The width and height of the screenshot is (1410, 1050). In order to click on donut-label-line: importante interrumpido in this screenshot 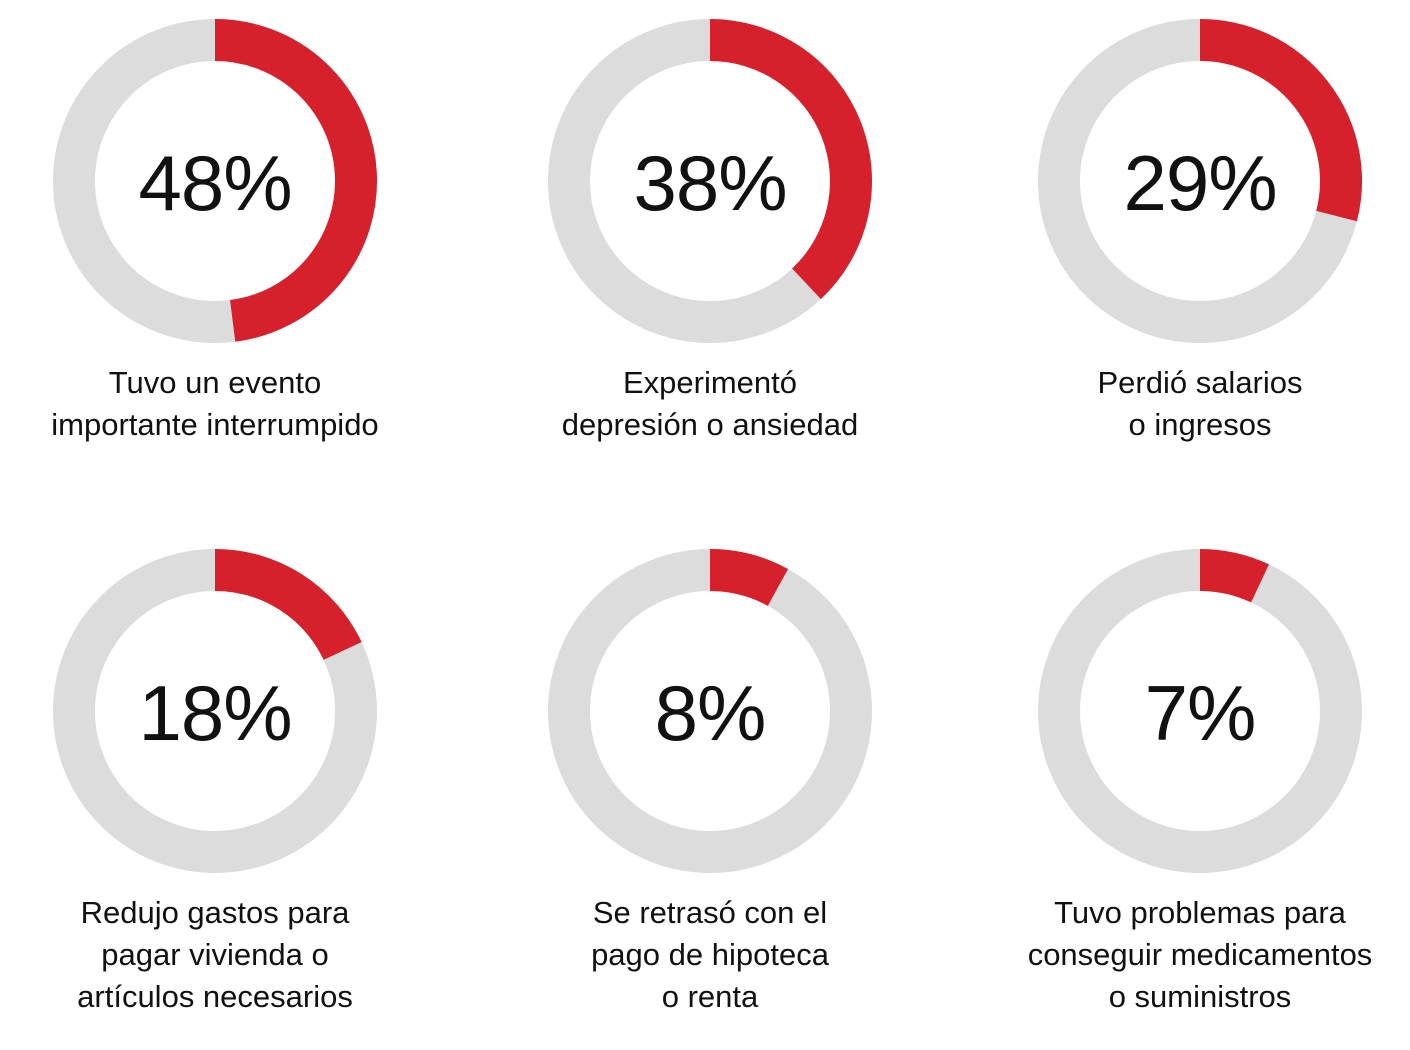, I will do `click(215, 424)`.